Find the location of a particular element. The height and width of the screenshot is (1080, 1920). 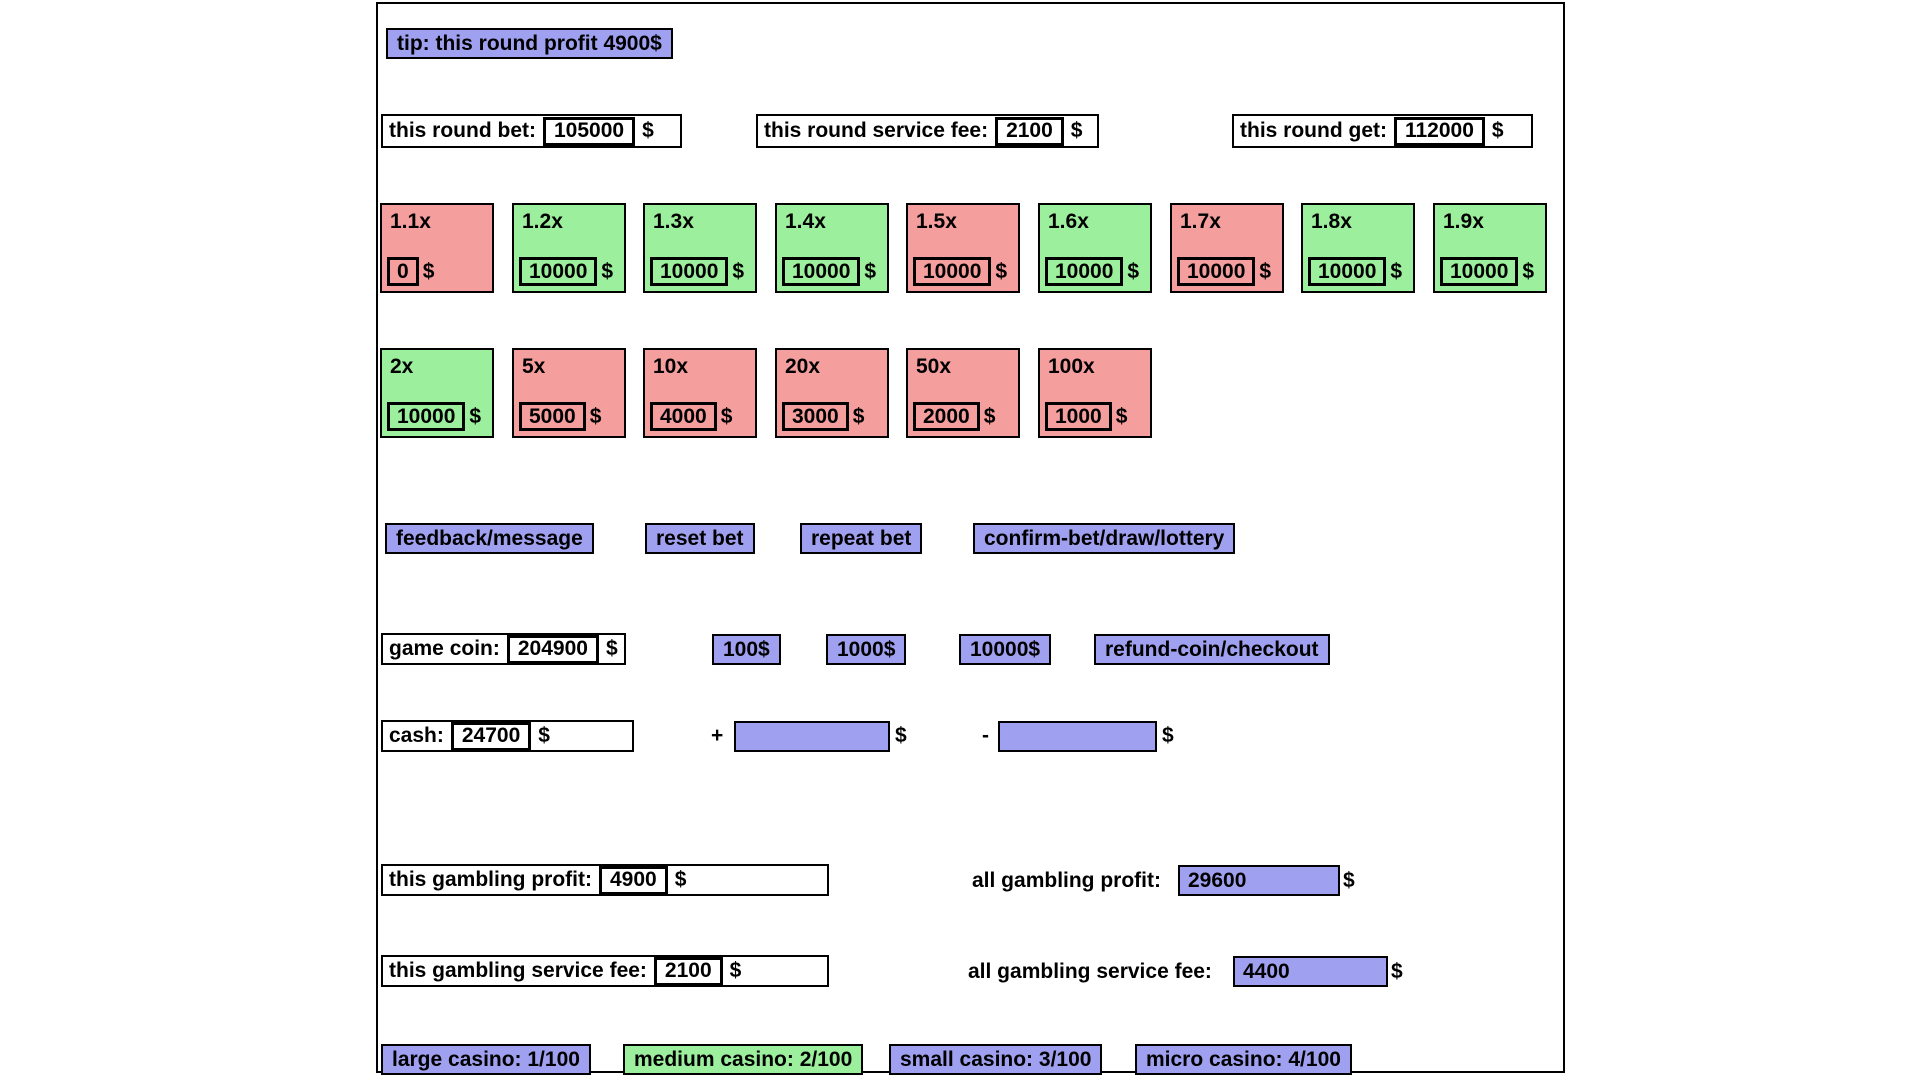

add-coin-100-button: 100$ is located at coordinates (746, 649).